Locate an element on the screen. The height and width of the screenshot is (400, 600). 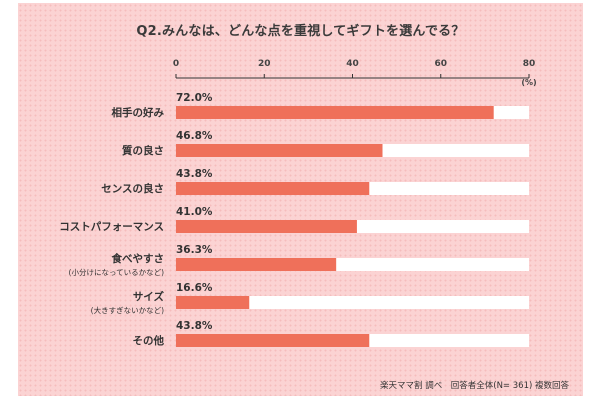
category-label: その他 is located at coordinates (149, 340).